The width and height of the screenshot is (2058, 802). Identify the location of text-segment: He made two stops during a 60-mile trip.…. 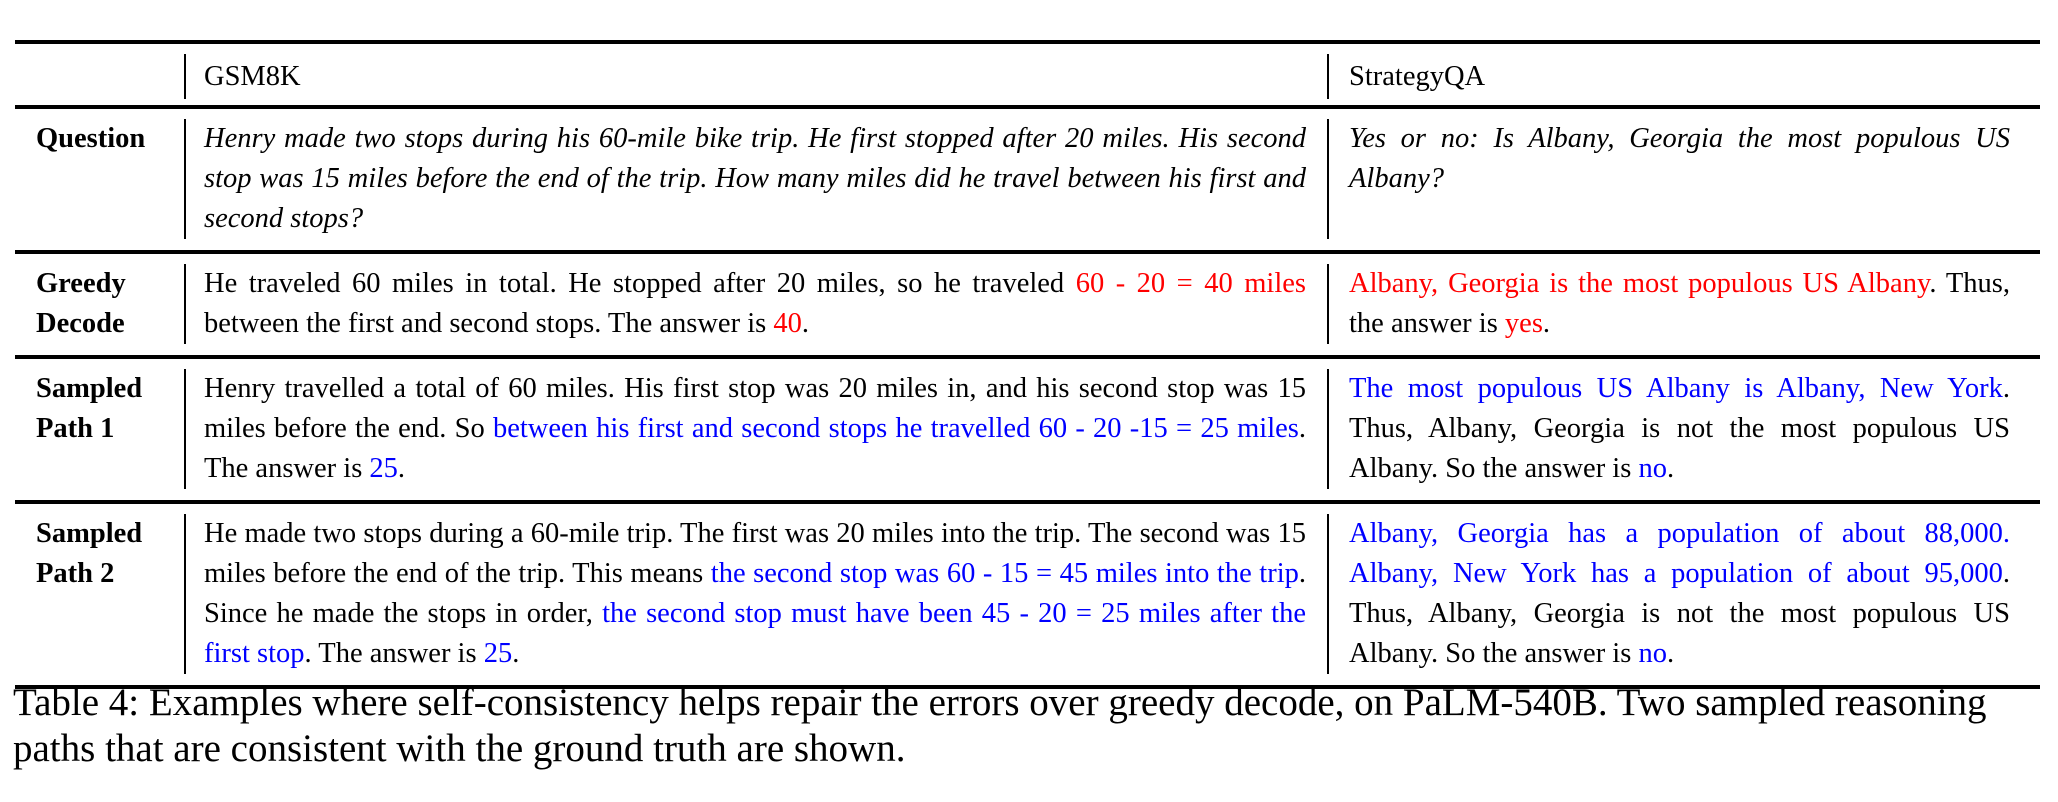
(755, 553).